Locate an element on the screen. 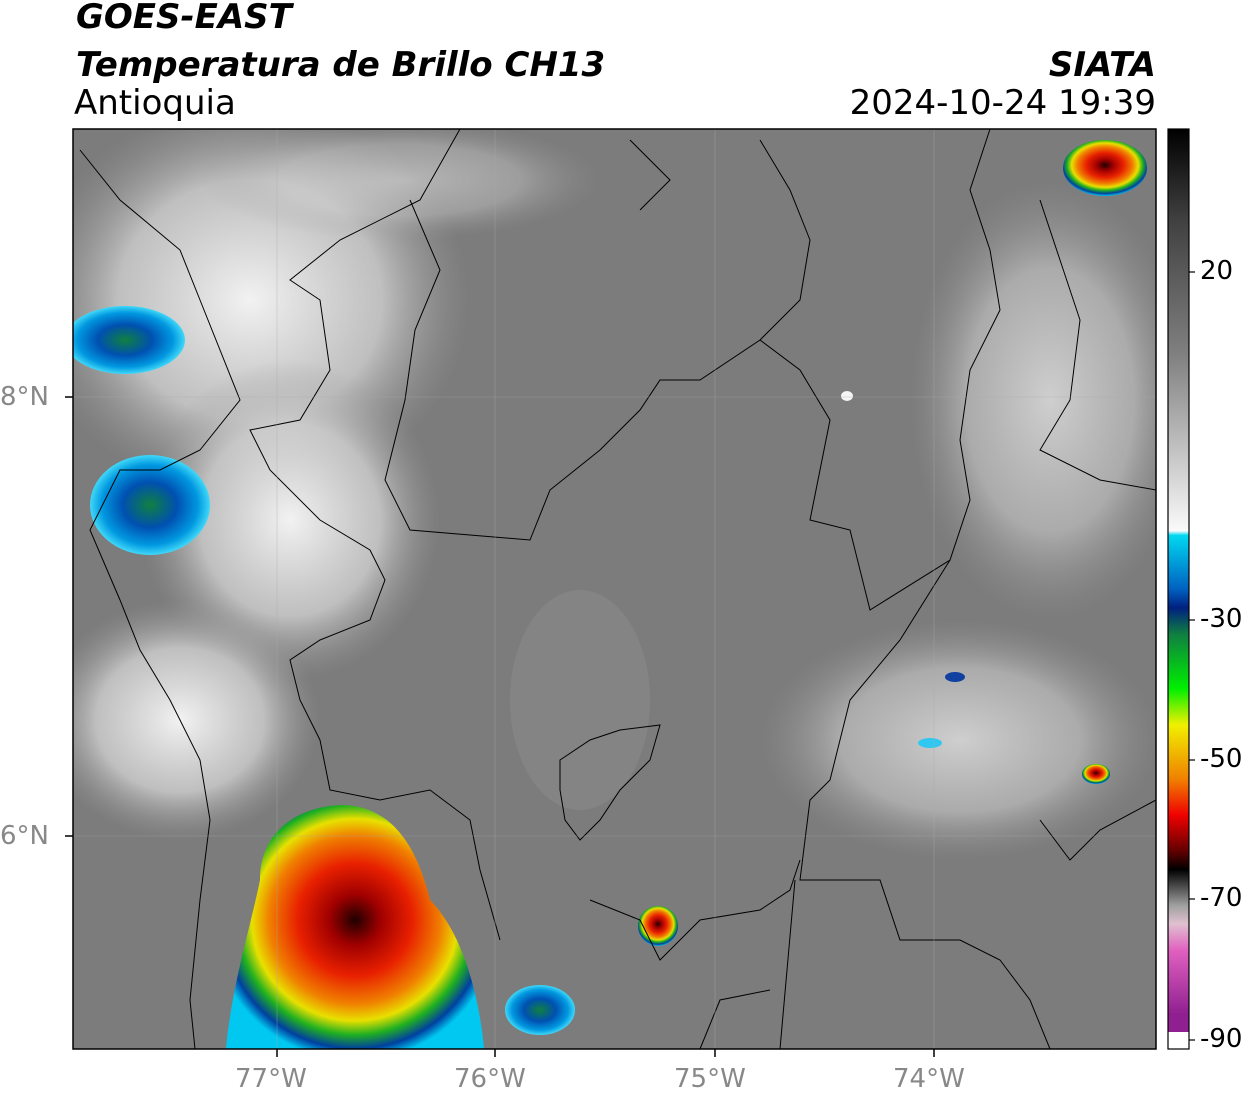  agency: SIATA is located at coordinates (1102, 65).